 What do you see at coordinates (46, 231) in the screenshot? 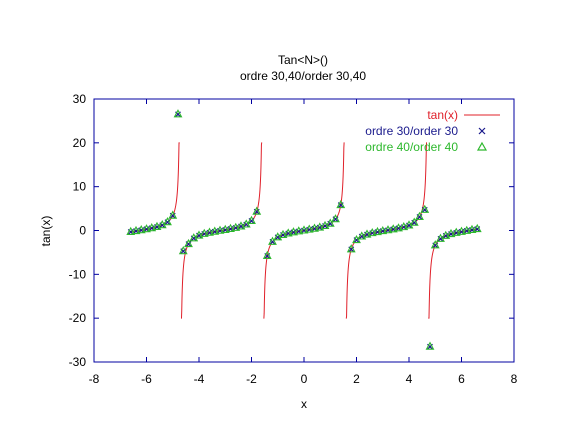
I see `y-axis-label: tan(x)` at bounding box center [46, 231].